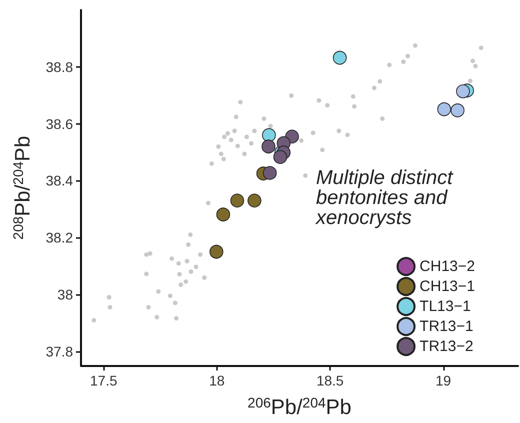 Image resolution: width=520 pixels, height=423 pixels. Describe the element at coordinates (60, 66) in the screenshot. I see `y-tick-label: 38.8` at that location.